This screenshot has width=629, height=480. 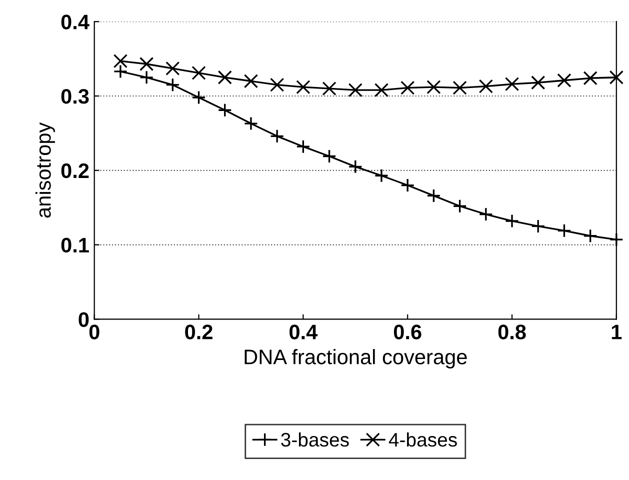 I want to click on y-tick-label: 0.1, so click(x=75, y=245).